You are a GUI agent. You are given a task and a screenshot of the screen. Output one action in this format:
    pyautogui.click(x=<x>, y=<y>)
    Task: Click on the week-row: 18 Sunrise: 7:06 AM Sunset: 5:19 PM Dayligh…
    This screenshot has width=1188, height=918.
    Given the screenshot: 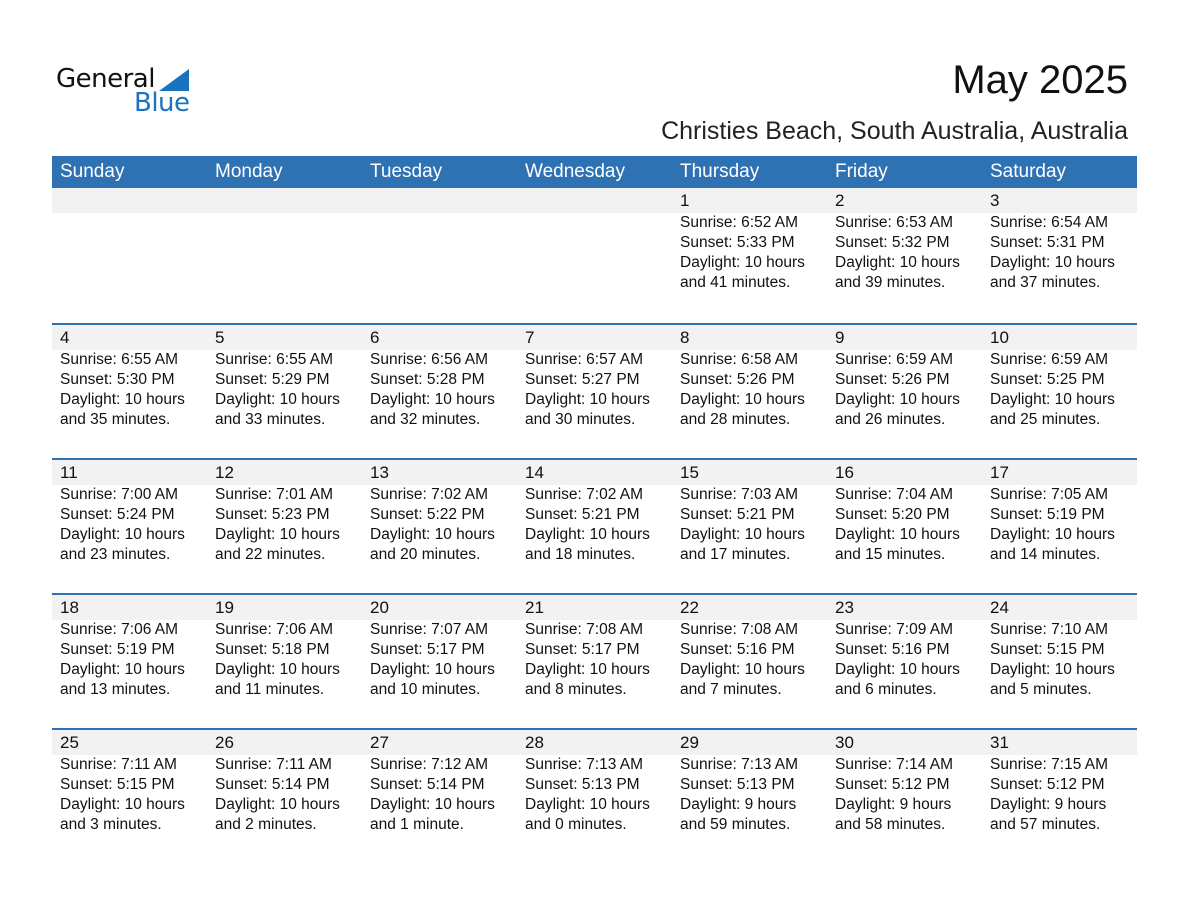 What is the action you would take?
    pyautogui.click(x=594, y=660)
    